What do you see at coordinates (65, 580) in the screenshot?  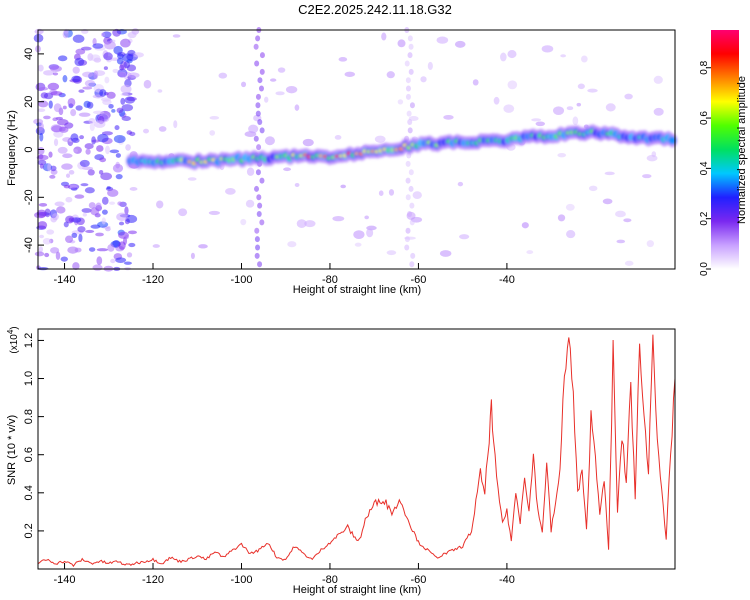 I see `bottom-x-tick-label: -140` at bounding box center [65, 580].